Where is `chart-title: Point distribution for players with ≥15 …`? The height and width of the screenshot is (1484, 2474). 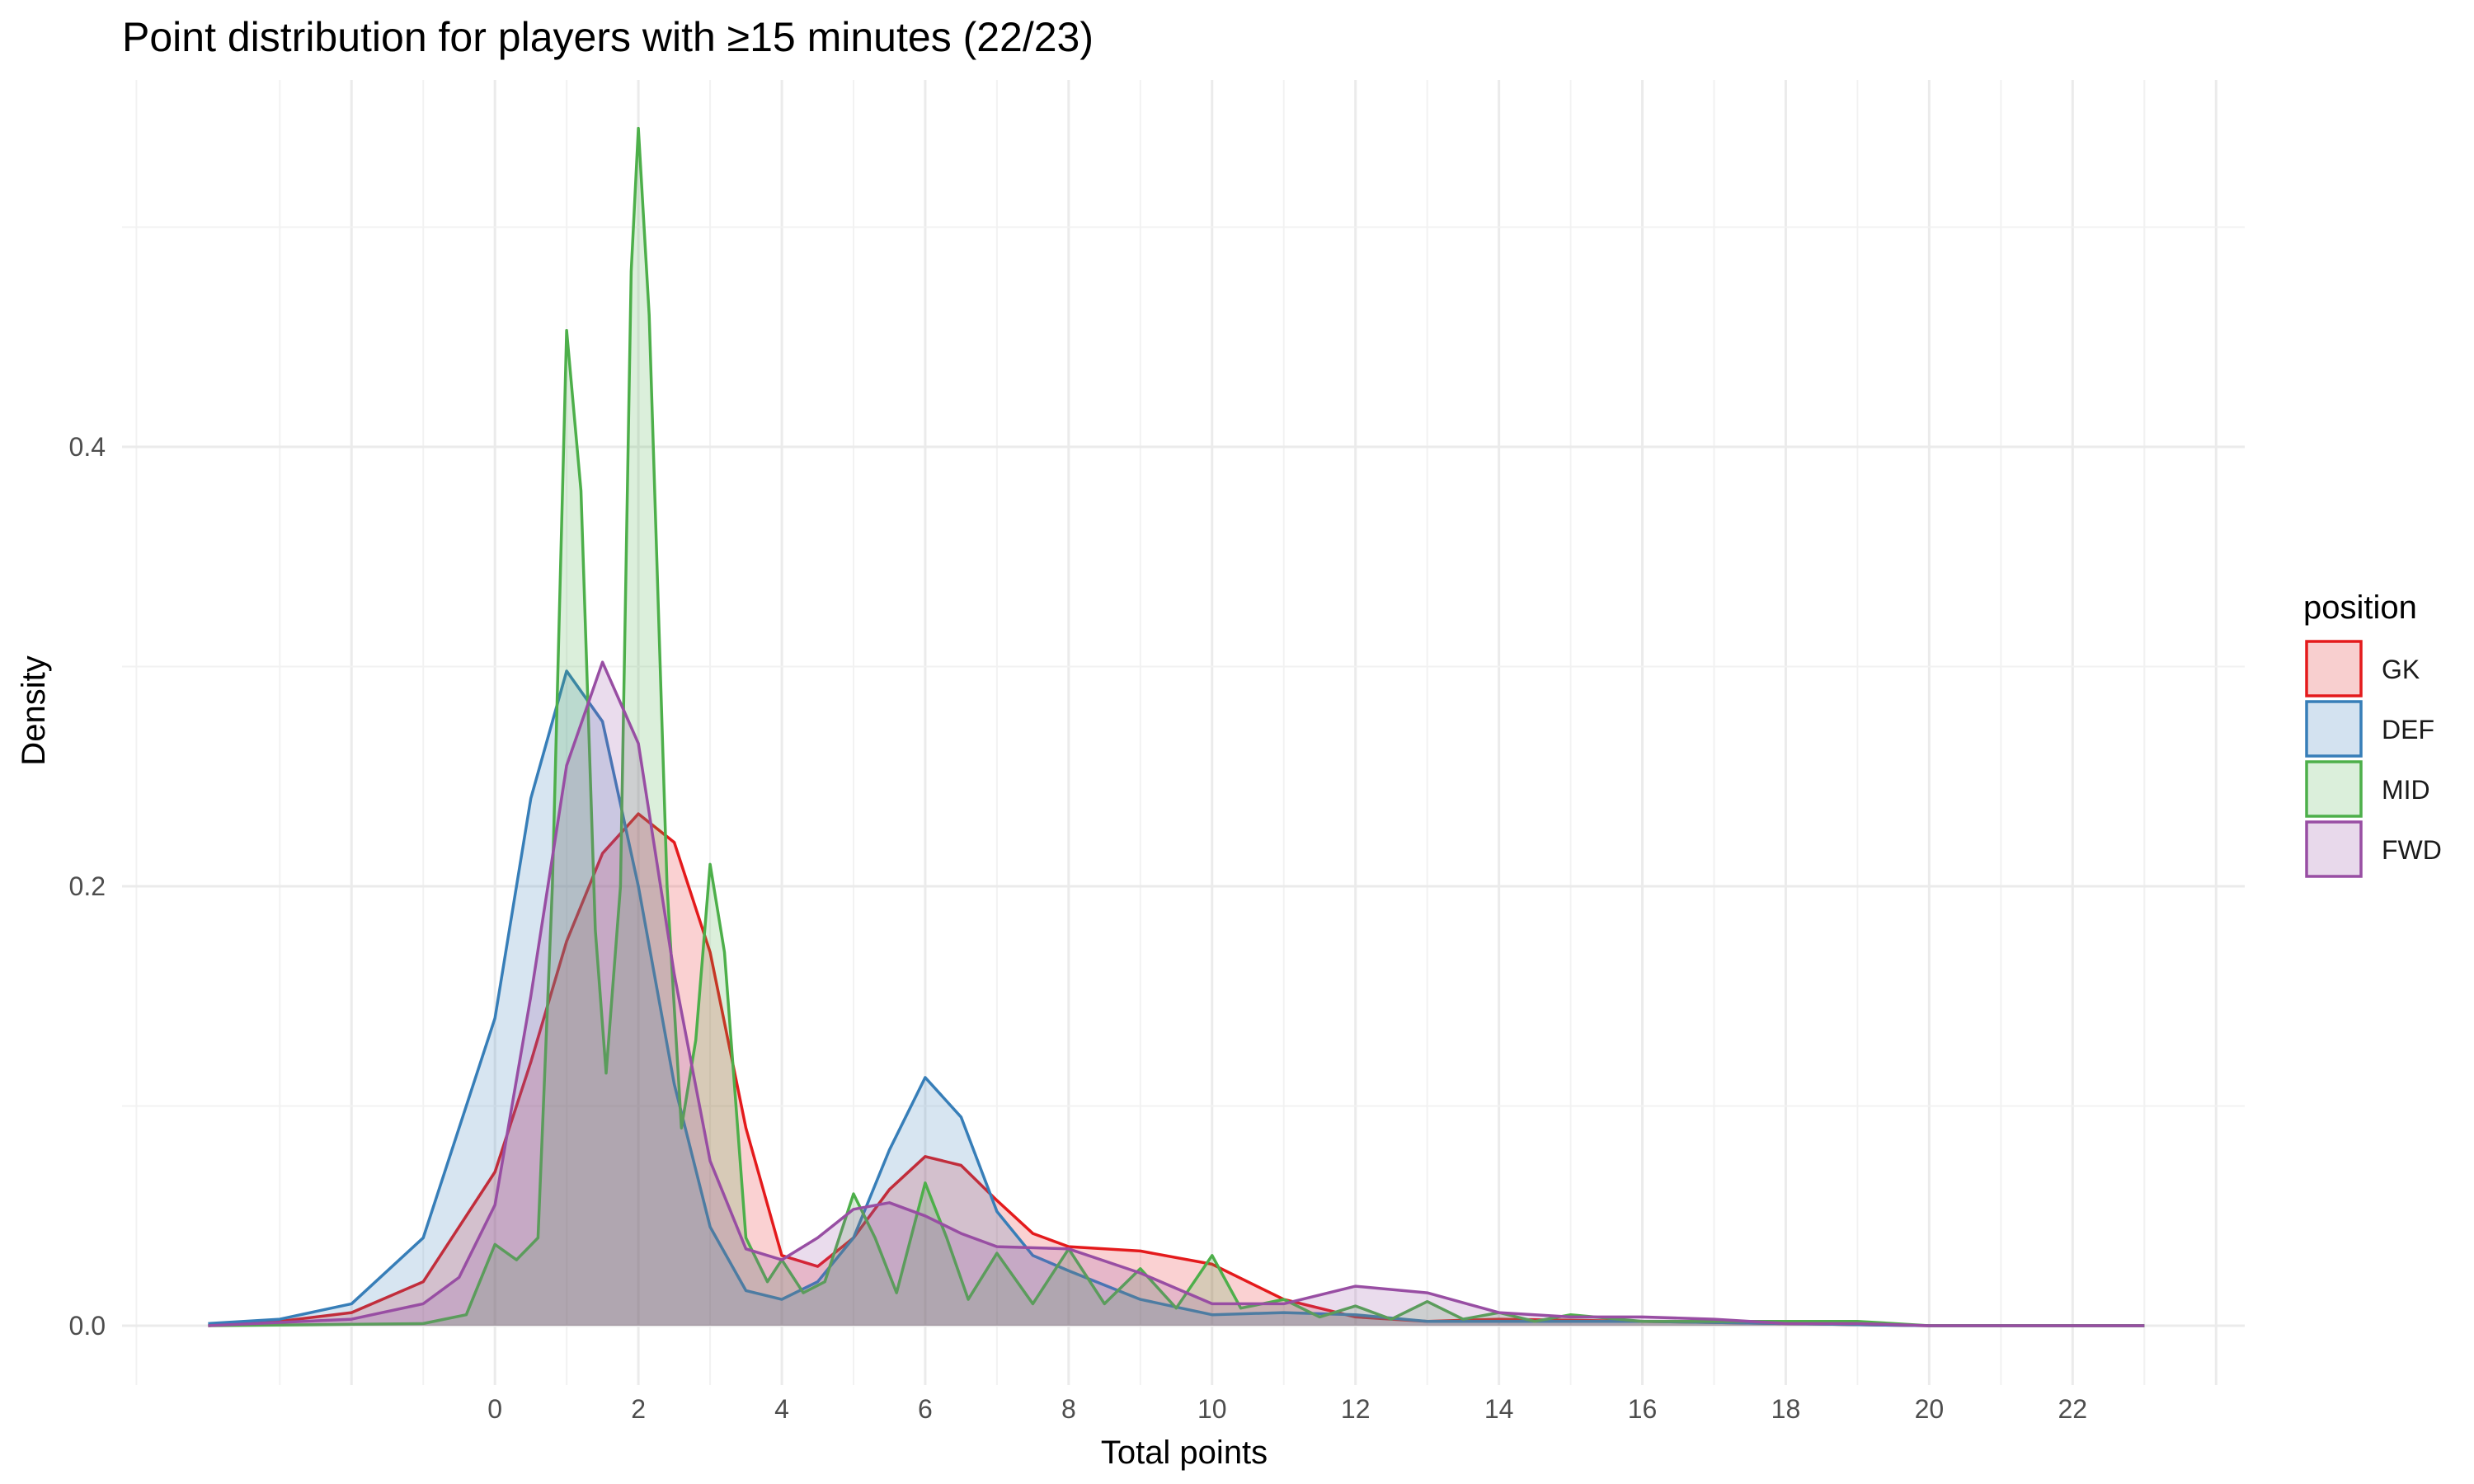 chart-title: Point distribution for players with ≥15 … is located at coordinates (608, 37).